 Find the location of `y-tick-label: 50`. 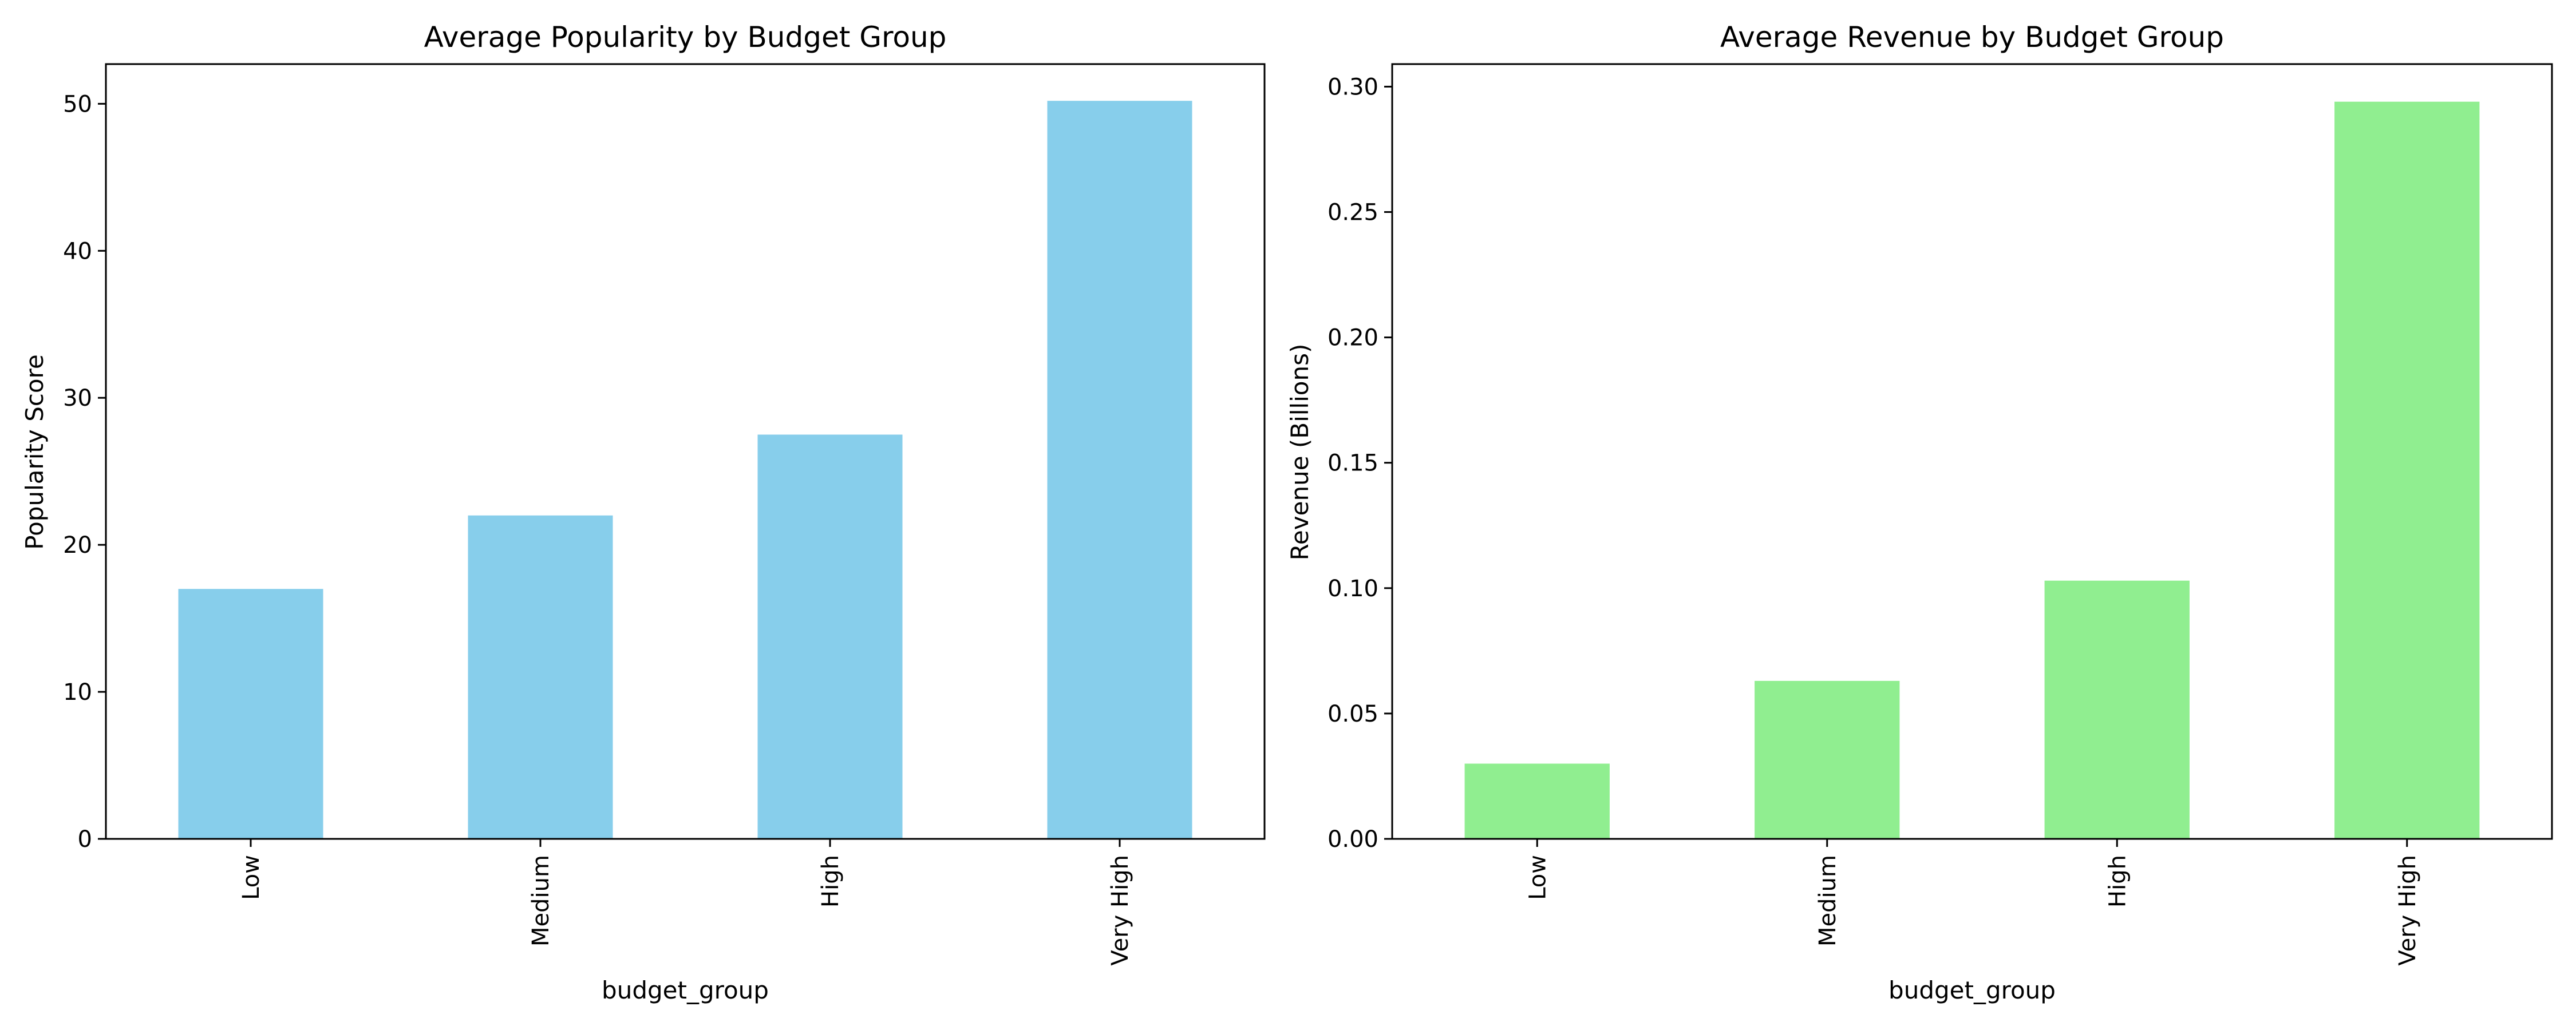

y-tick-label: 50 is located at coordinates (77, 104).